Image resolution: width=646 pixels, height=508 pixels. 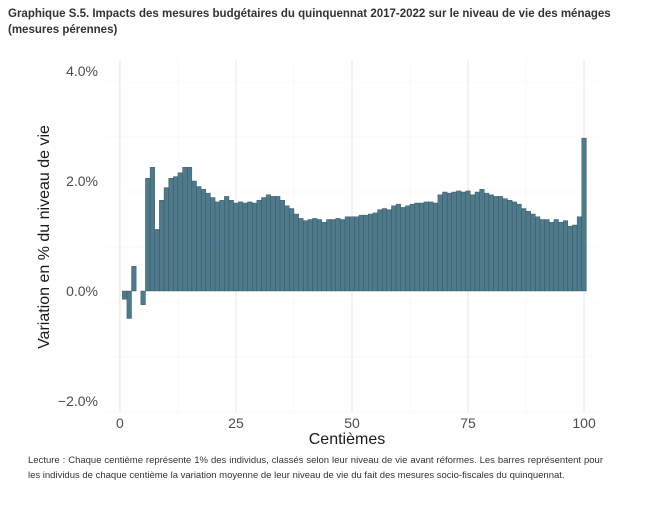 I want to click on x-tick-label: 75, so click(x=468, y=423).